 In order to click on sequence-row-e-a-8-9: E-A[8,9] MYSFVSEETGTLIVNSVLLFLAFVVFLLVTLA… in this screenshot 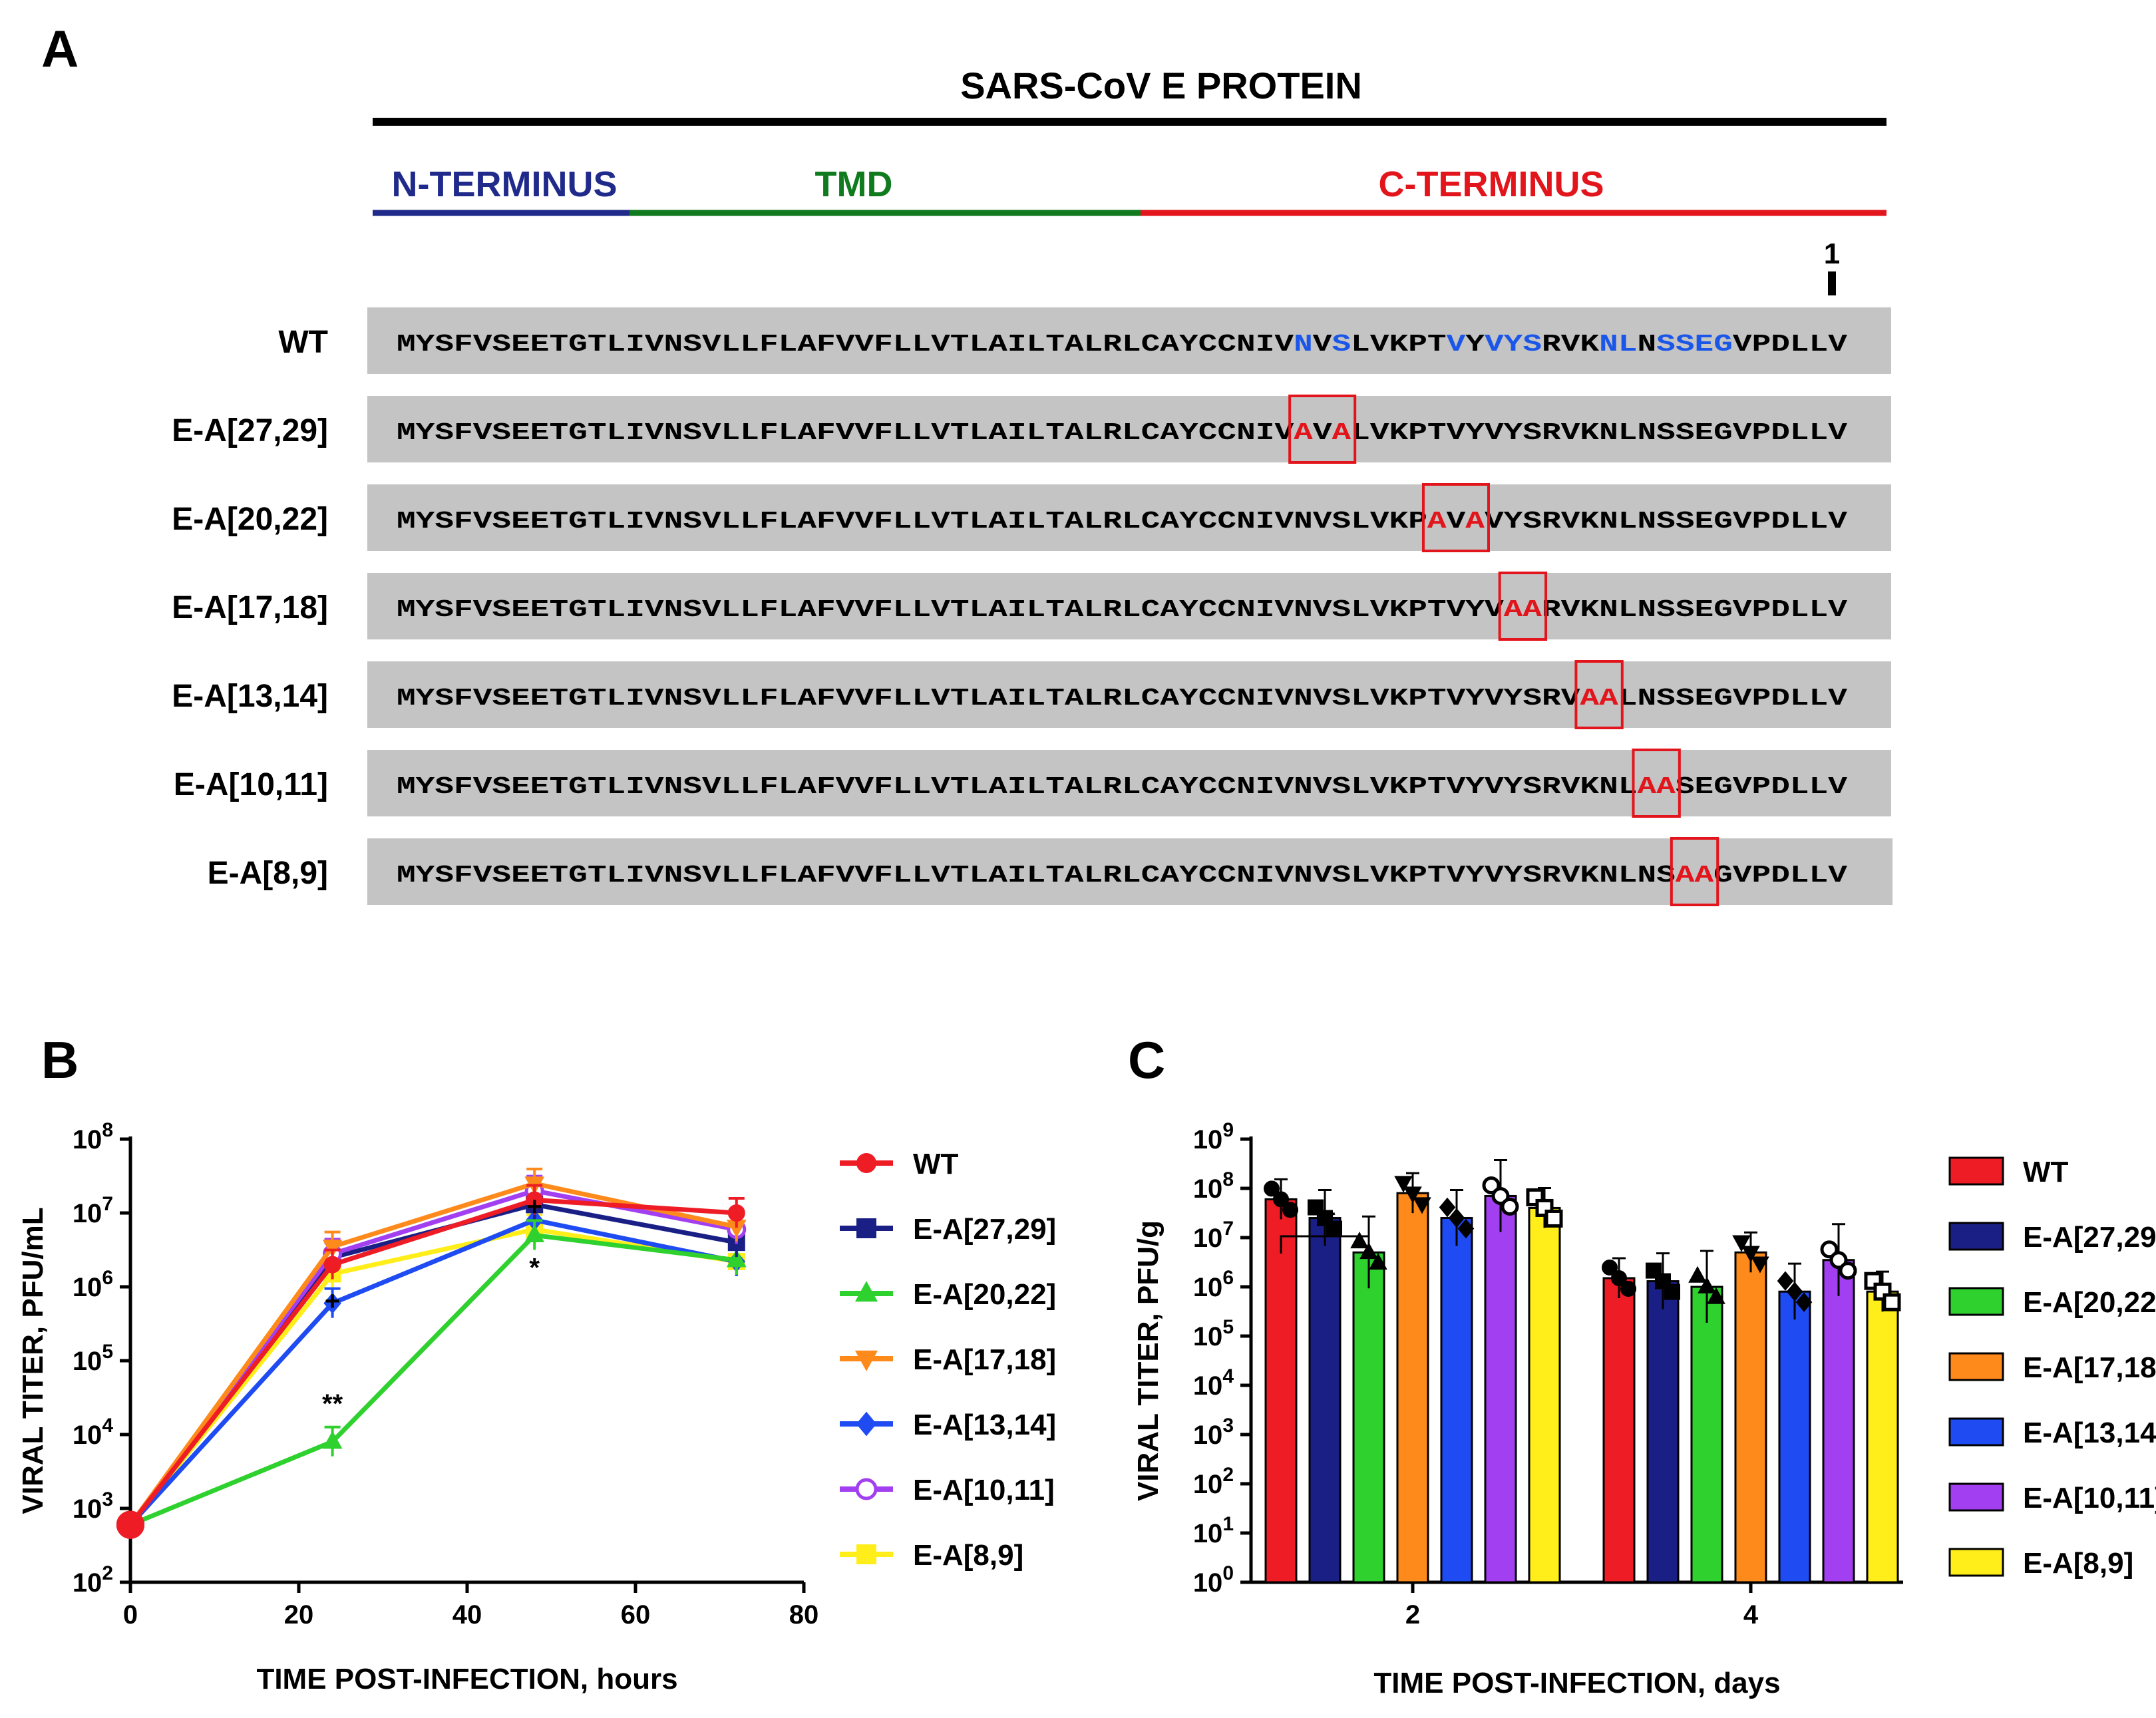, I will do `click(1050, 871)`.